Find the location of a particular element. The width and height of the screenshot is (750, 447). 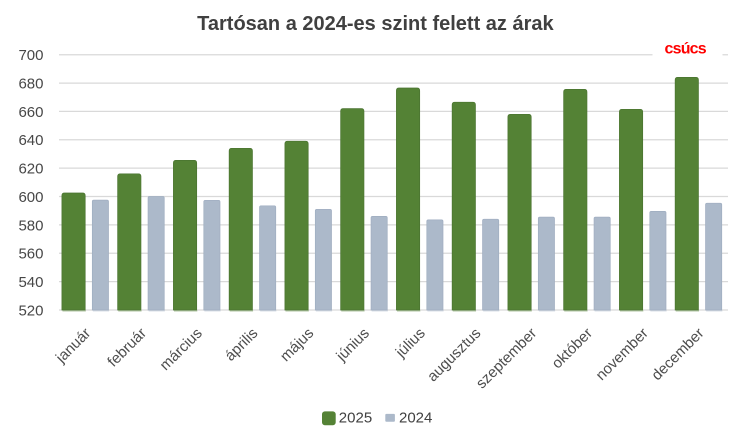

svg-text: 2025 is located at coordinates (355, 418).